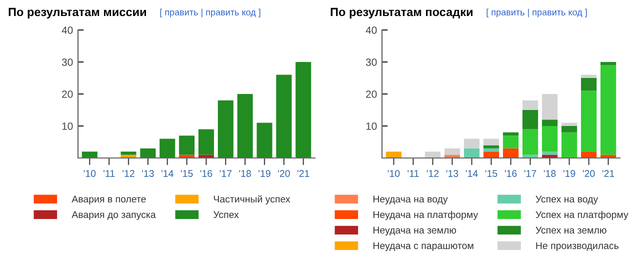 Image resolution: width=640 pixels, height=262 pixels. I want to click on chart-title: По результатам посадки, so click(401, 13).